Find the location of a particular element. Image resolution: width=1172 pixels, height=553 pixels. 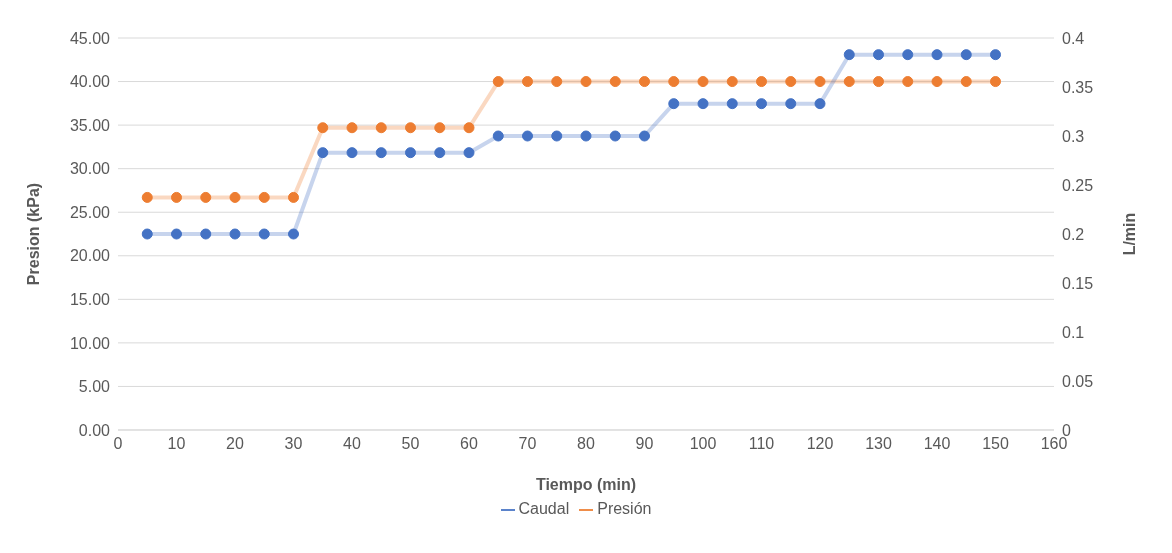

y-tick-label: 25.00 is located at coordinates (90, 212).